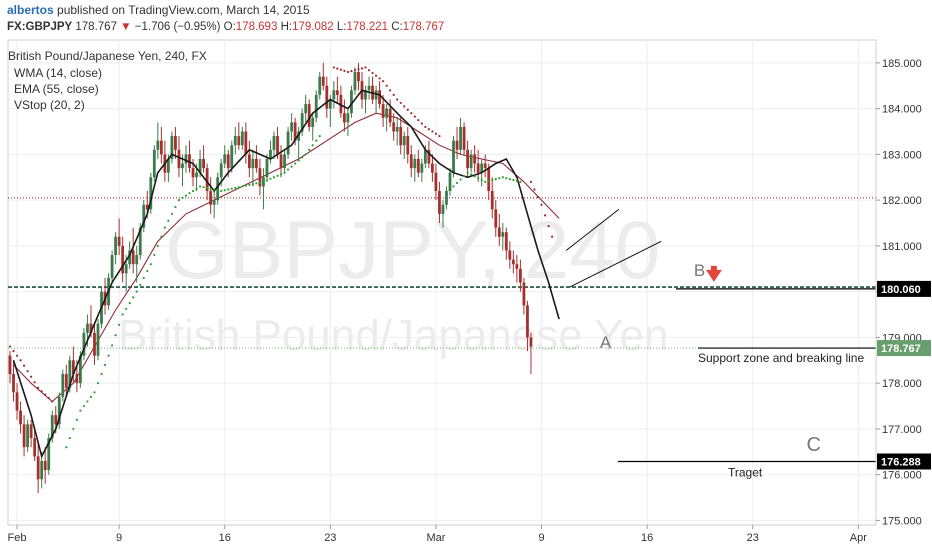  I want to click on symbol-label: FX:GBPJPY, so click(40, 27).